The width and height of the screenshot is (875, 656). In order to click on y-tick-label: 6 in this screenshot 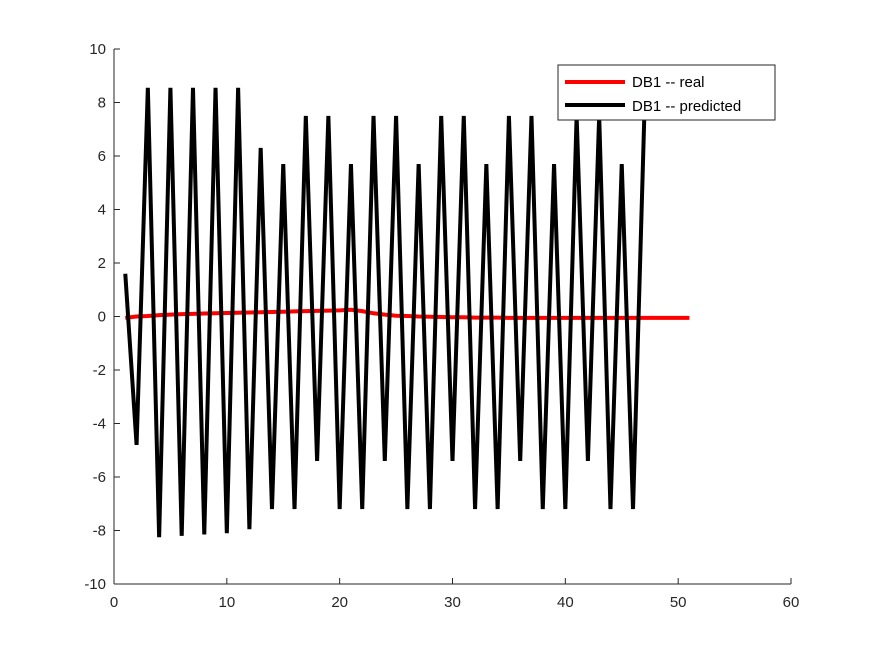, I will do `click(102, 156)`.